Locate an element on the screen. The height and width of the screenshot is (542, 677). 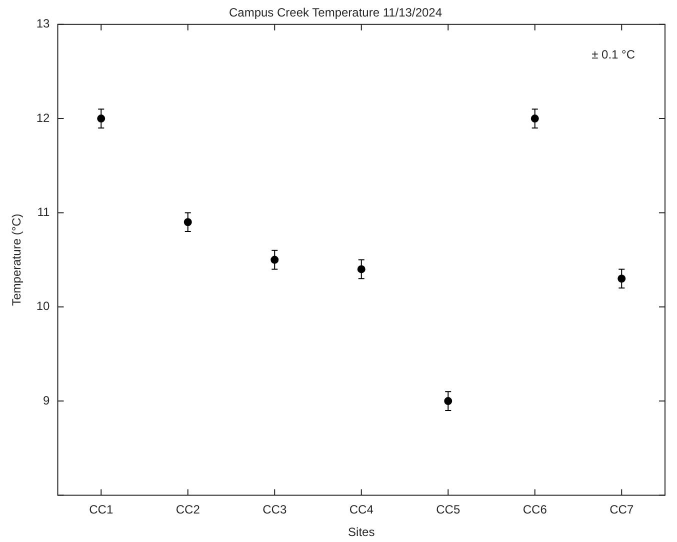
y-tick-label: 9 is located at coordinates (46, 400).